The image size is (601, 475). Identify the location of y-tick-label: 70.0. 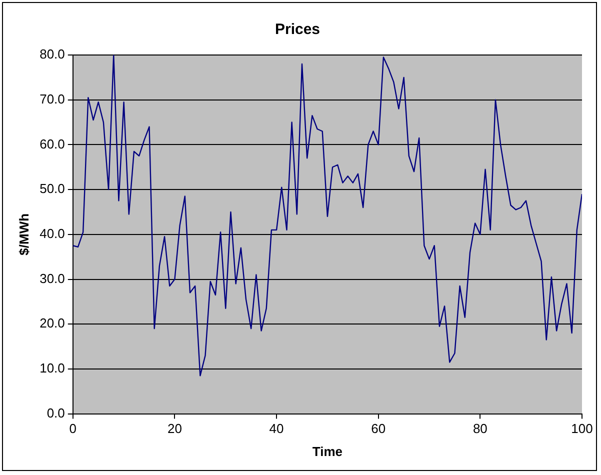
(52, 98).